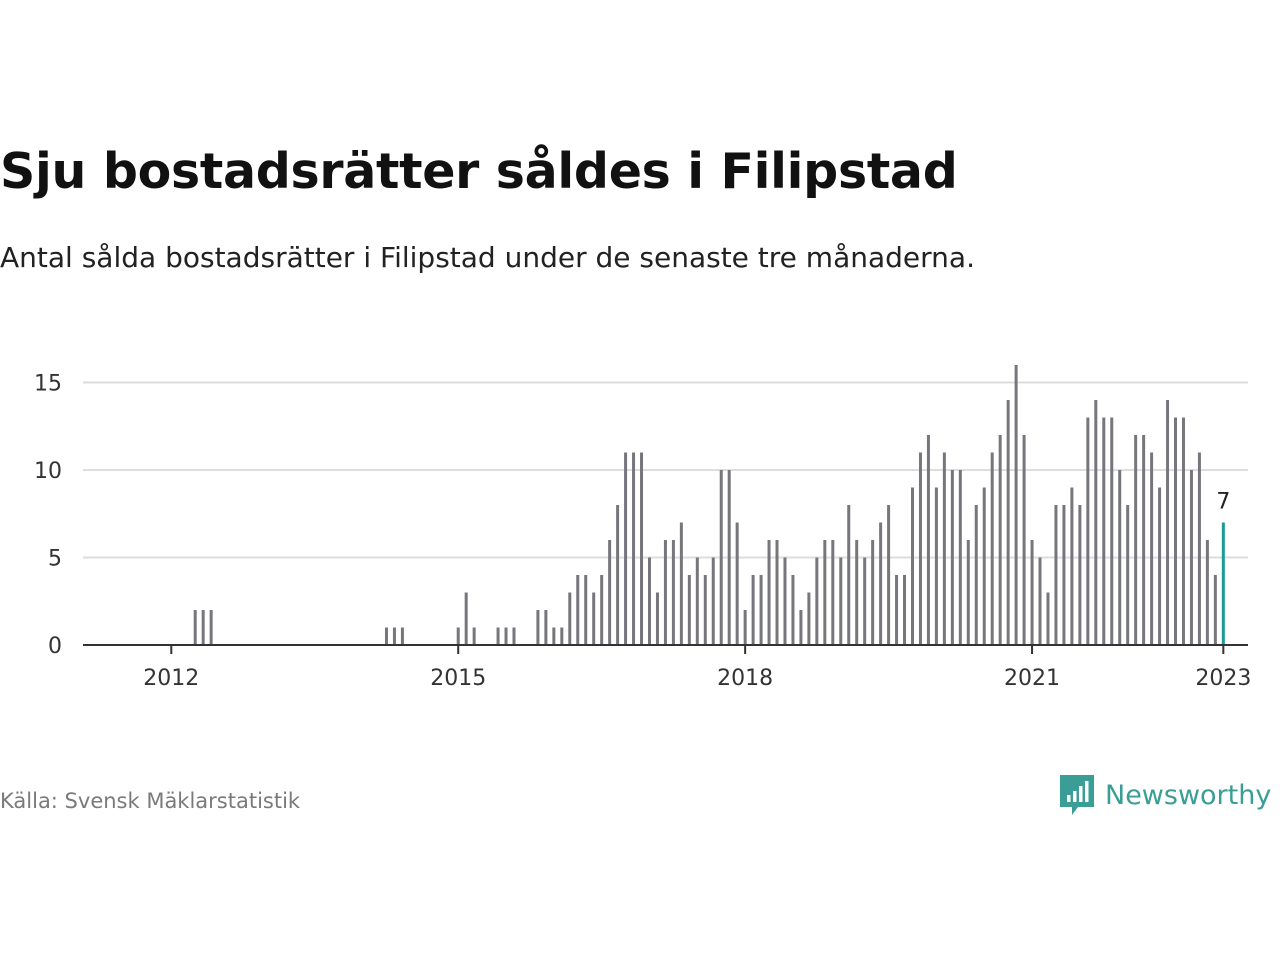  What do you see at coordinates (48, 384) in the screenshot?
I see `y-tick-label: 15` at bounding box center [48, 384].